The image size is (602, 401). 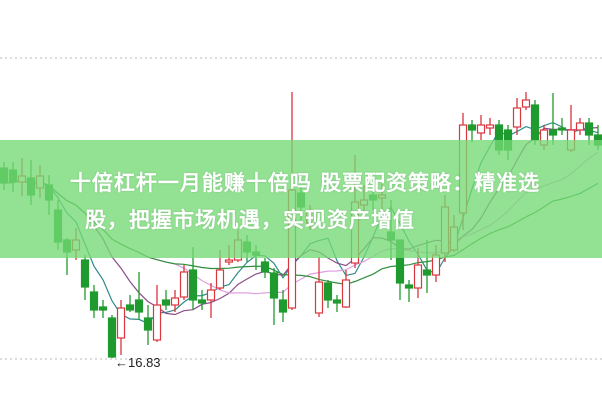 I want to click on low-price-label: ←16.83, so click(x=138, y=362).